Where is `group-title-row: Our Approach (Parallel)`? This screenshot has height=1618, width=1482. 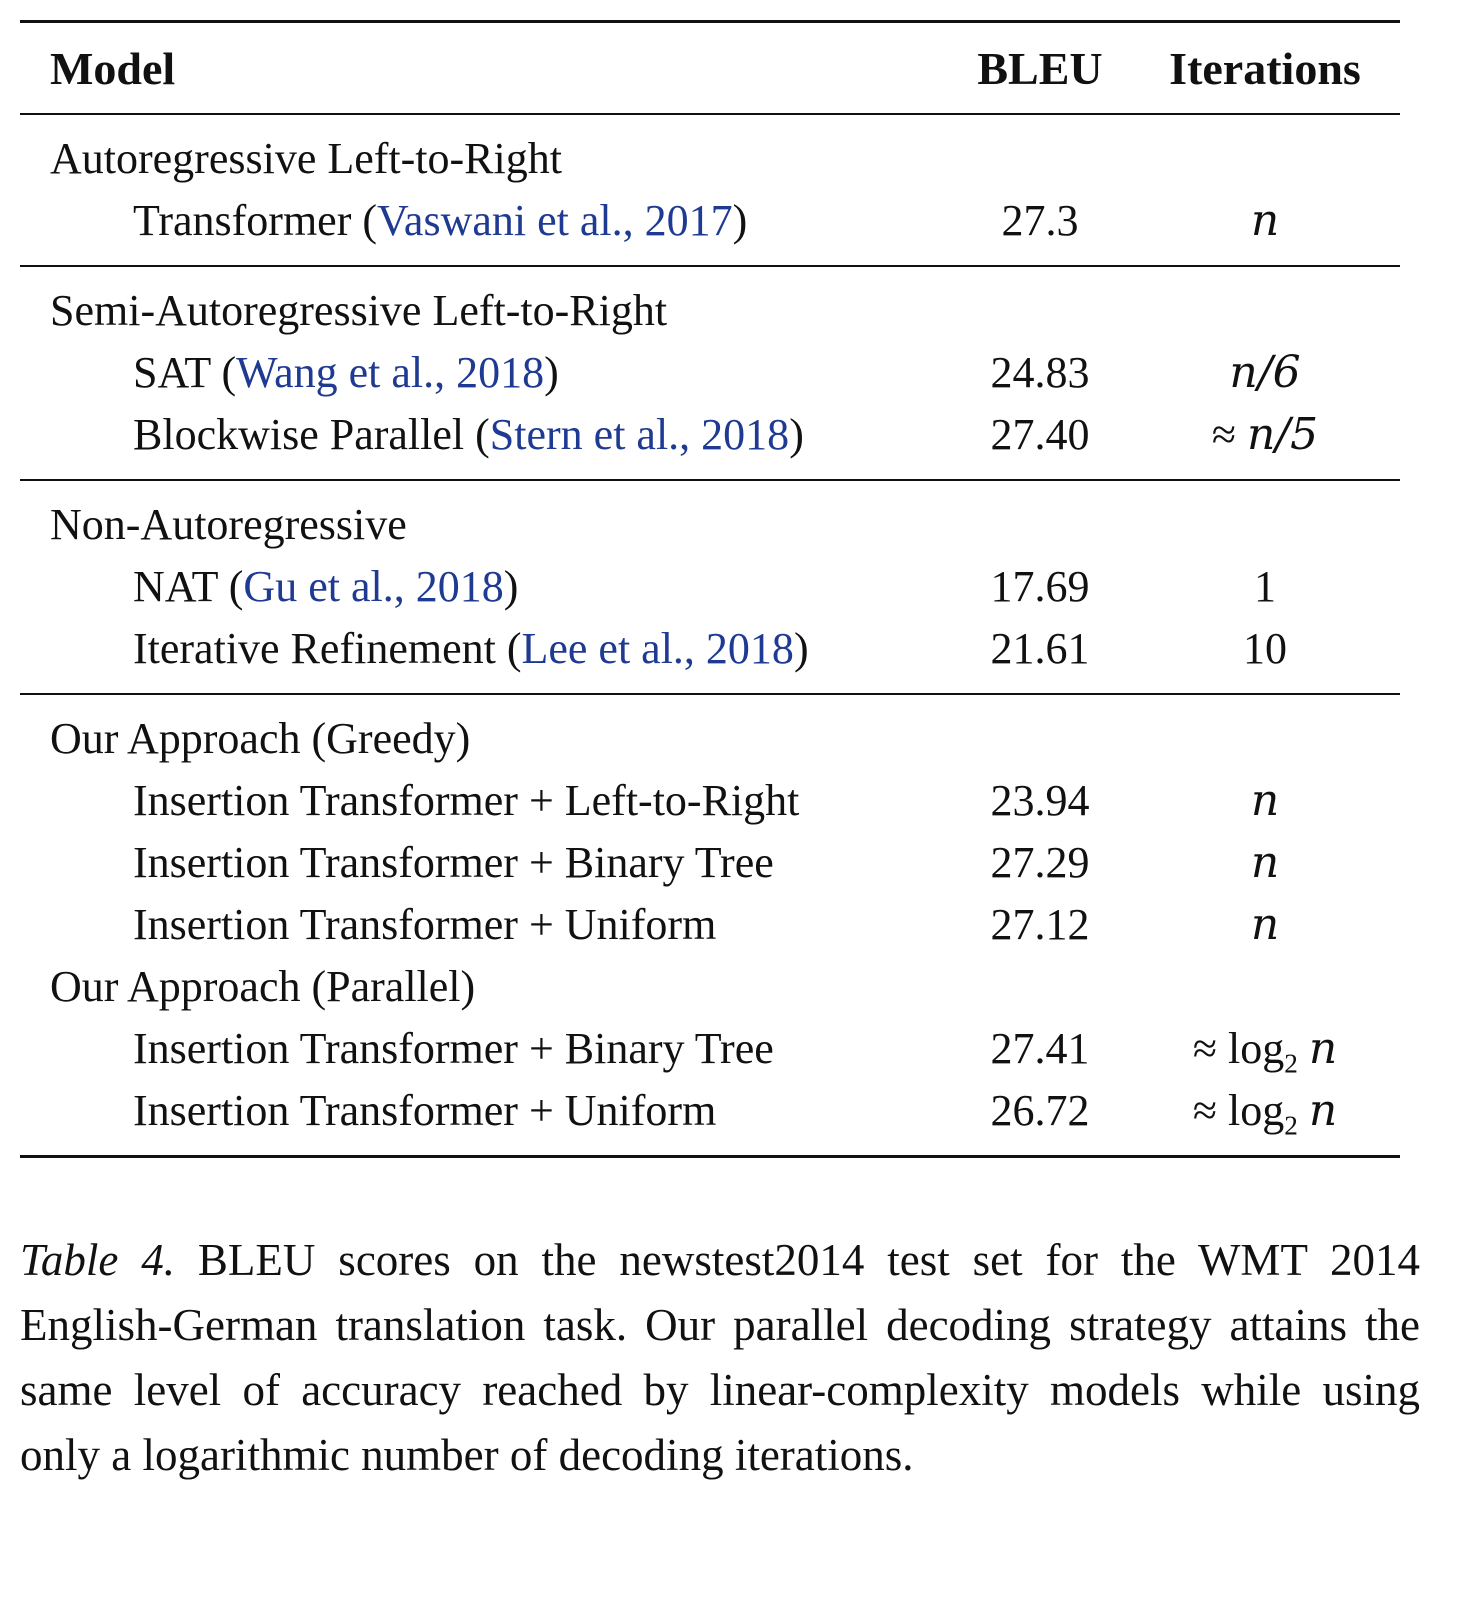
group-title-row: Our Approach (Parallel) is located at coordinates (710, 986).